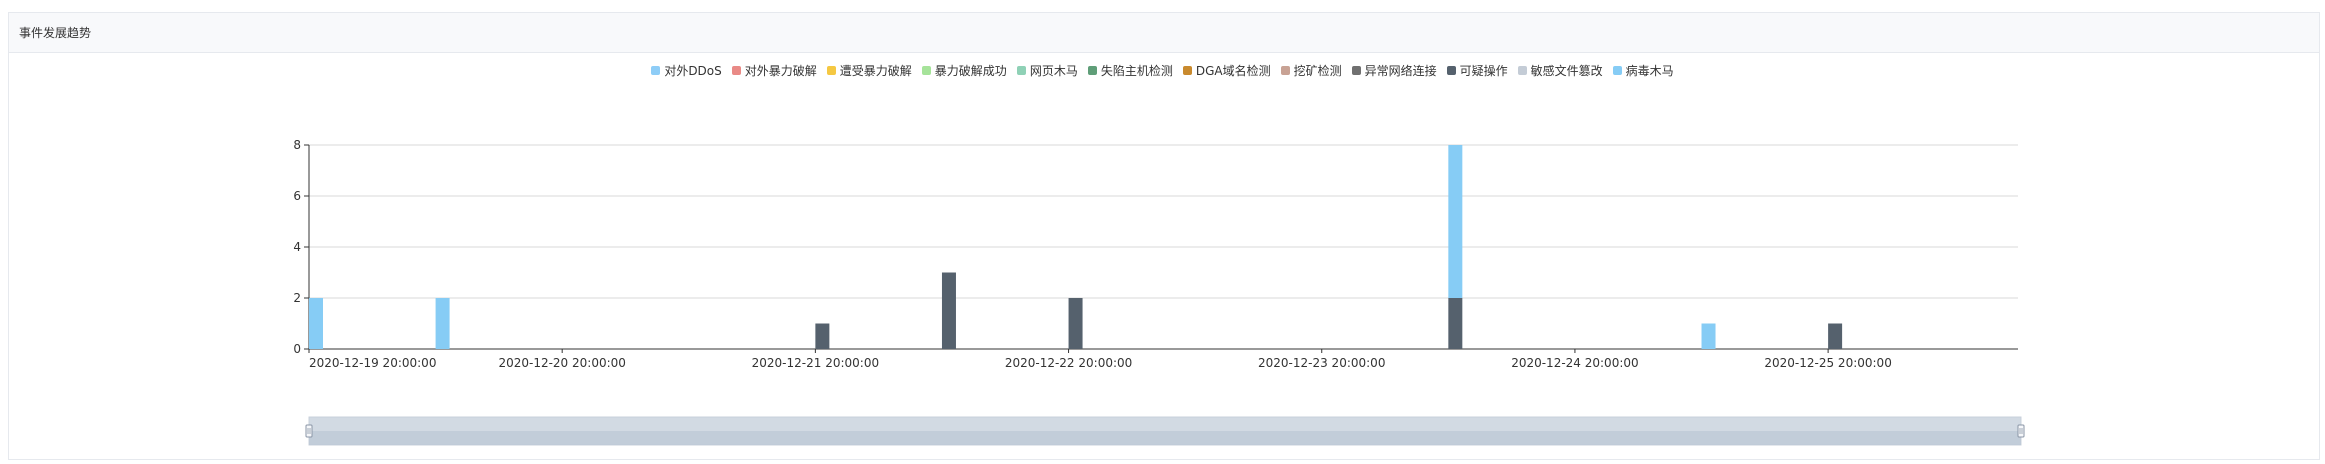 The height and width of the screenshot is (464, 2325). I want to click on legend-label: 失陷主机检测, so click(1136, 71).